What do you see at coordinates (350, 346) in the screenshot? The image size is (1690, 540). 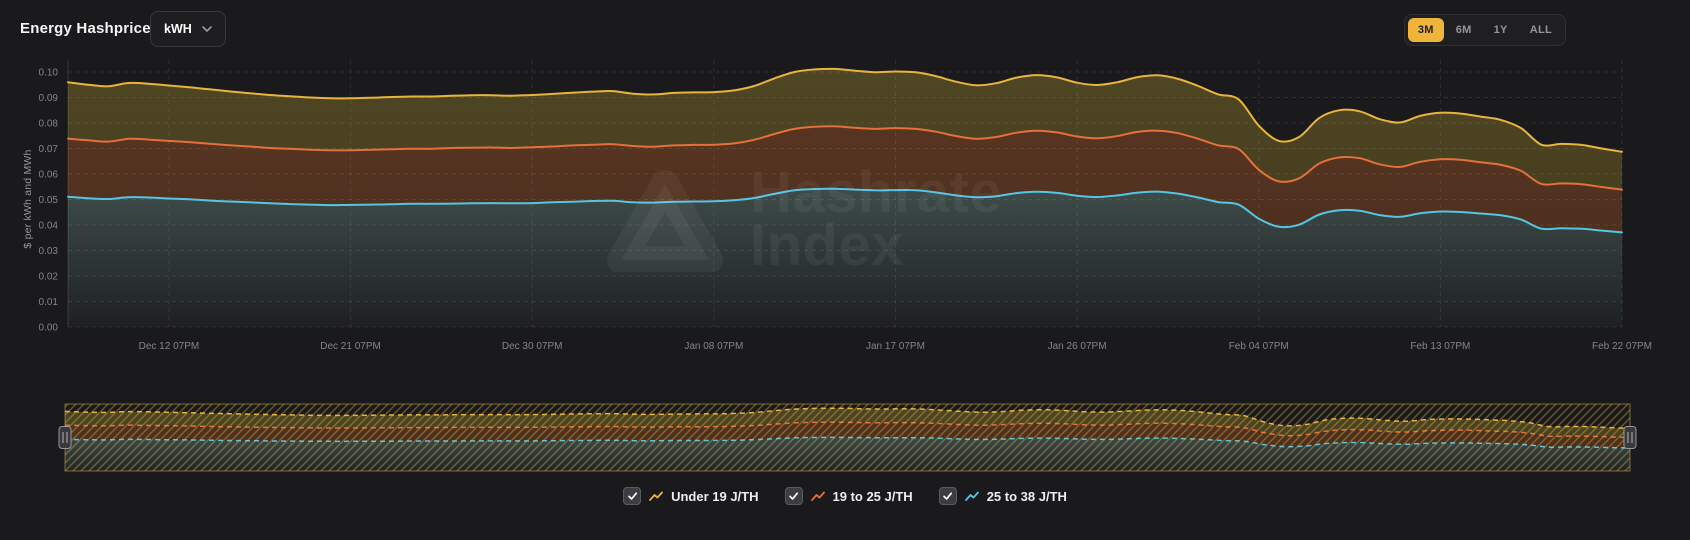 I see `x-tick-label: Dec 21 07PM` at bounding box center [350, 346].